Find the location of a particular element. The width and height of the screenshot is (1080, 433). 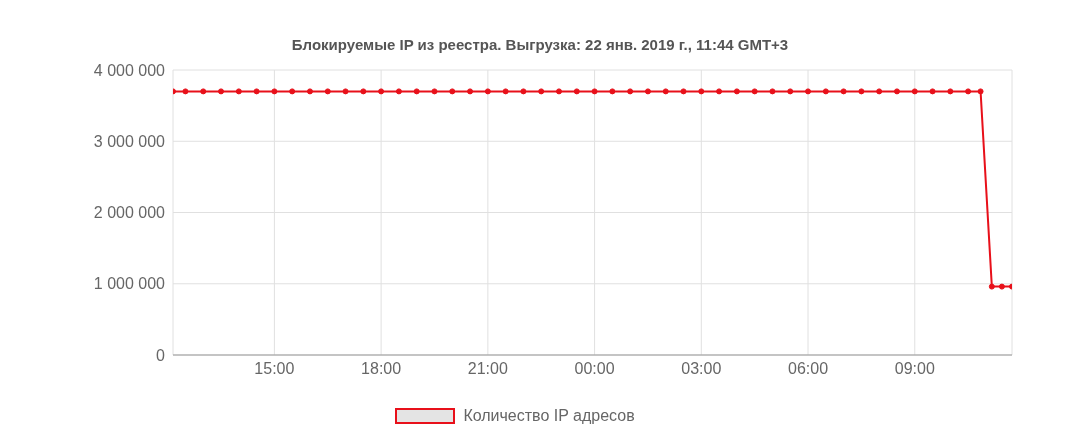

legend-label: Количество IP адресов is located at coordinates (549, 416).